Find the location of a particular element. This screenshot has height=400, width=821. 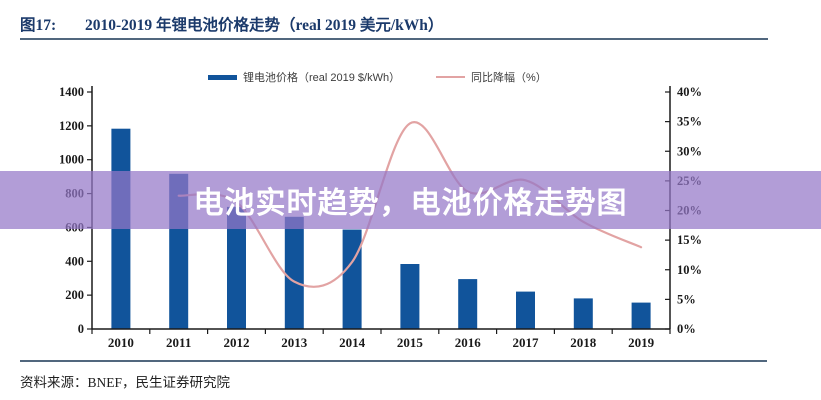

bar-series-swatch is located at coordinates (222, 77).